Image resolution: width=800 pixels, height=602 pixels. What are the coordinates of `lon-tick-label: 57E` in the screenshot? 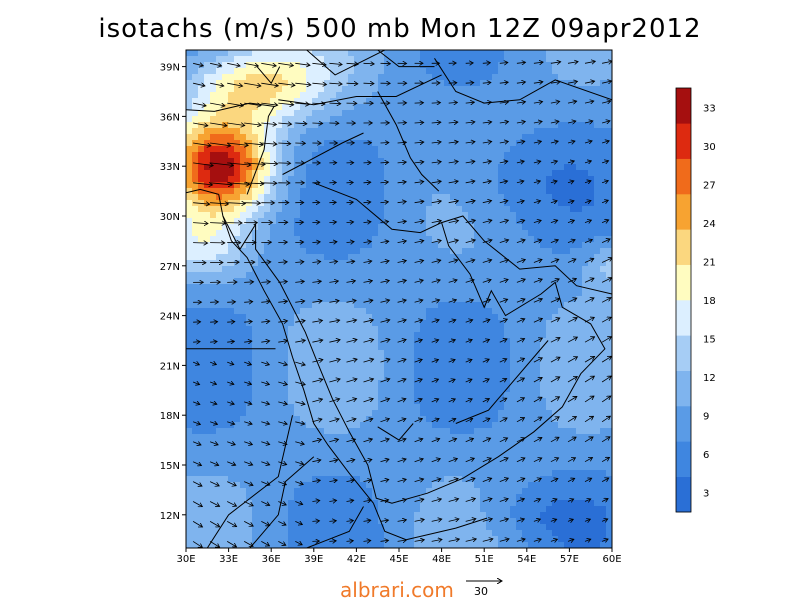 It's located at (569, 559).